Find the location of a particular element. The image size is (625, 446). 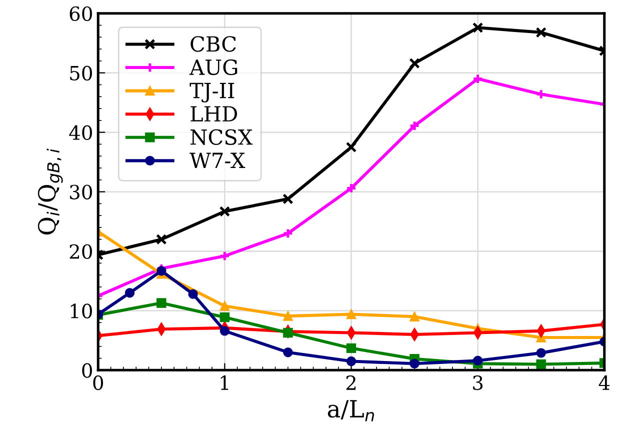

y-tick-label: 30 is located at coordinates (81, 192).